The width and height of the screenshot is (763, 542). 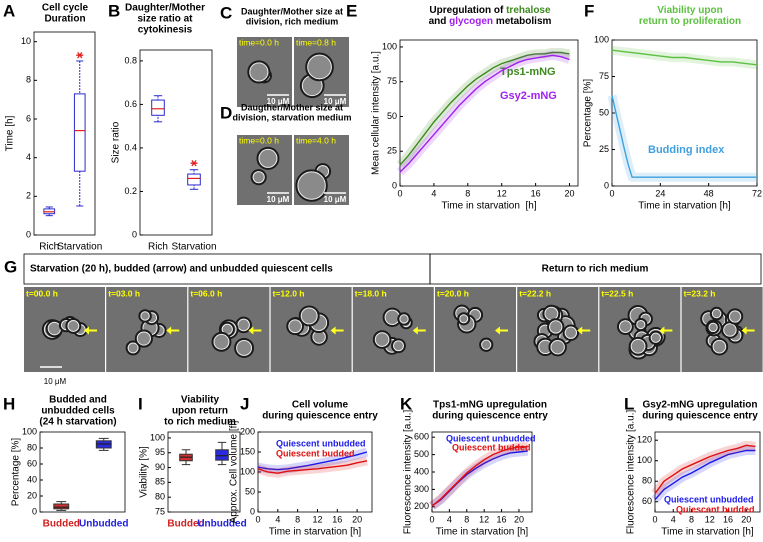 What do you see at coordinates (535, 293) in the screenshot?
I see `frame-time: t=22.2 h` at bounding box center [535, 293].